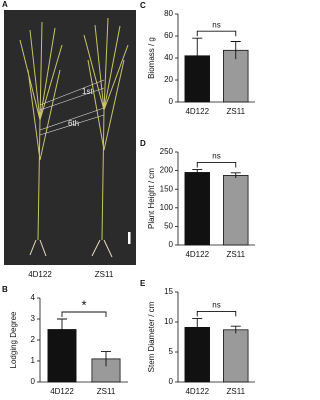 The width and height of the screenshot is (320, 400). What do you see at coordinates (151, 198) in the screenshot?
I see `y-axis-label: Plant Height / cm` at bounding box center [151, 198].